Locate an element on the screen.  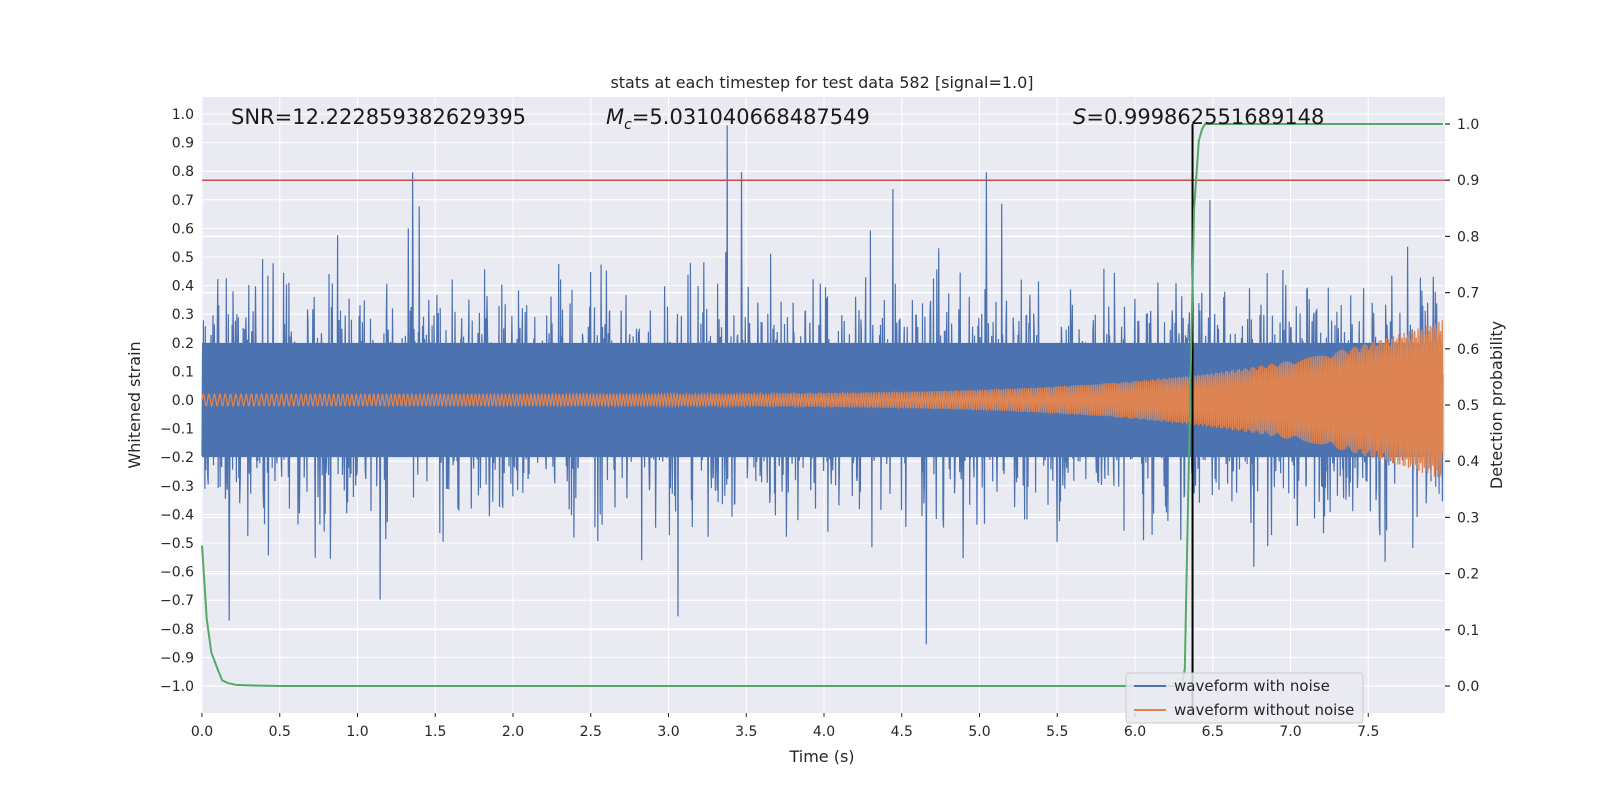
y-tick-label: −0.6 is located at coordinates (177, 573).